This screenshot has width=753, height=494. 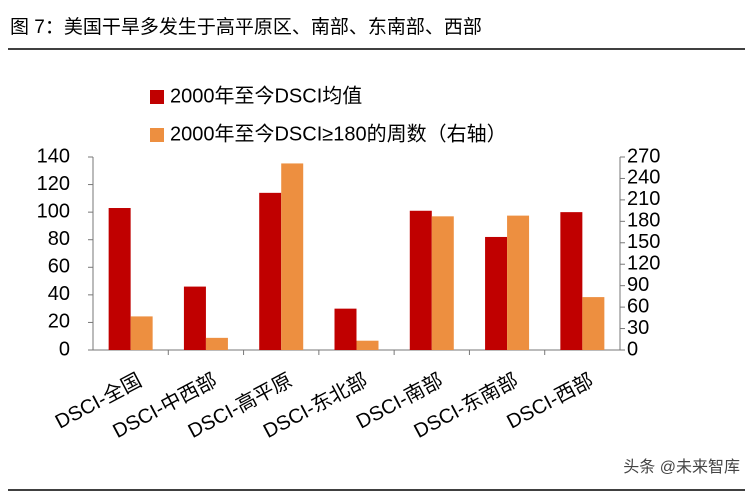 I want to click on legend-label: 2000年至今DSCI≥180的周数（右轴）, so click(x=338, y=133).